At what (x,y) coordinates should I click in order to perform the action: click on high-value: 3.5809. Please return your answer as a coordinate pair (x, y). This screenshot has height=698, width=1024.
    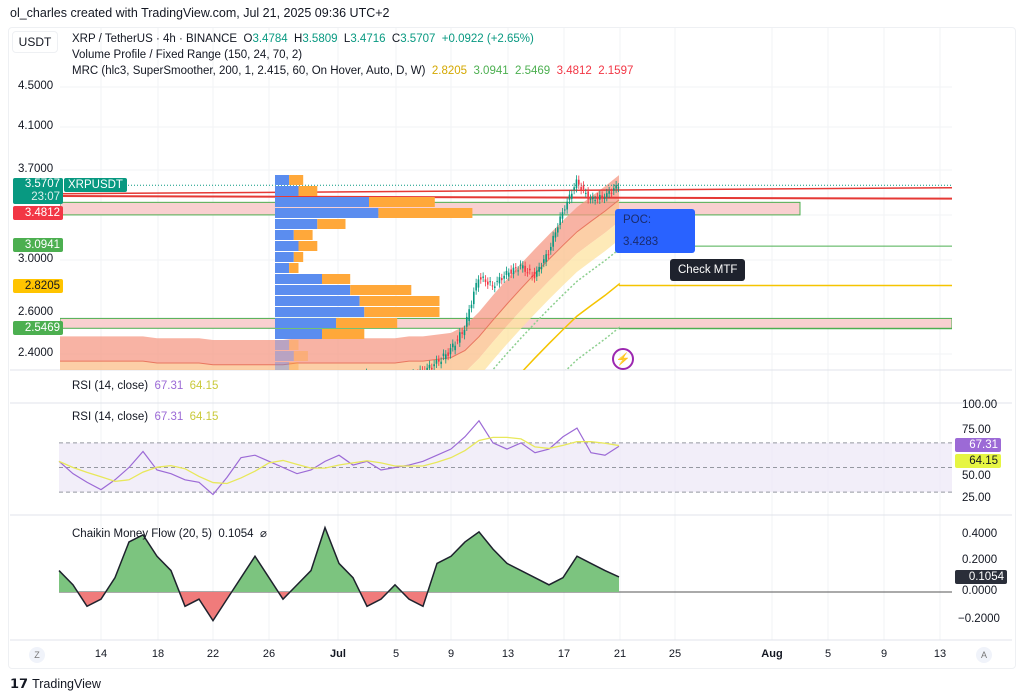
    Looking at the image, I should click on (320, 39).